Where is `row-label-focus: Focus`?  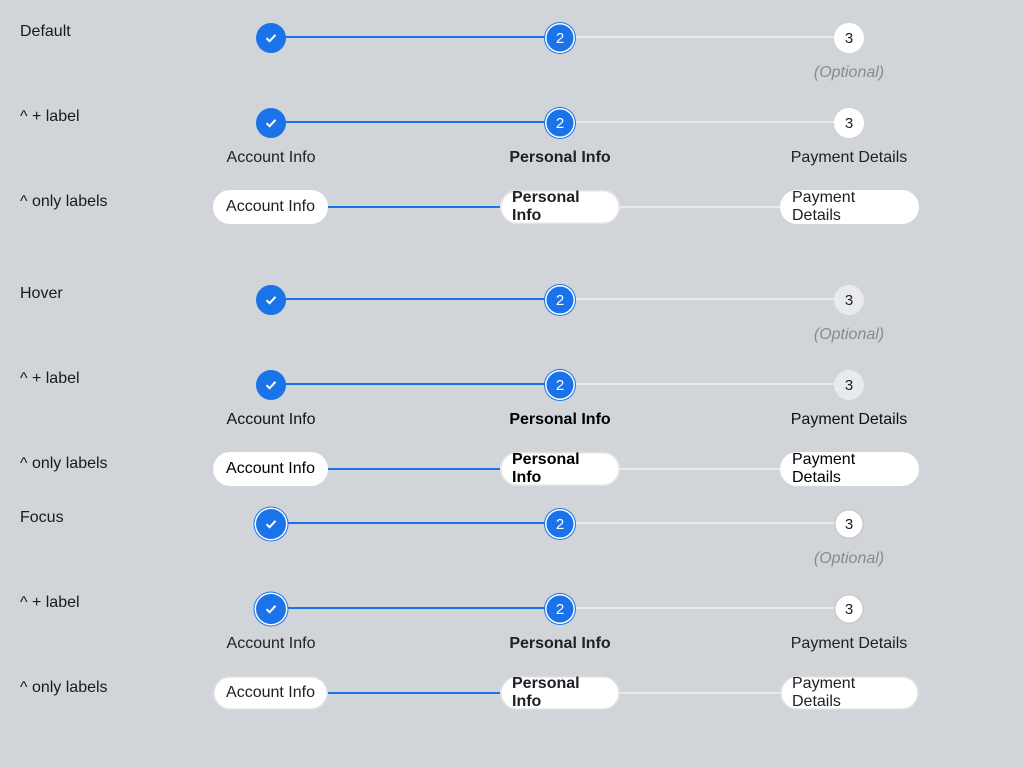
row-label-focus: Focus is located at coordinates (42, 517).